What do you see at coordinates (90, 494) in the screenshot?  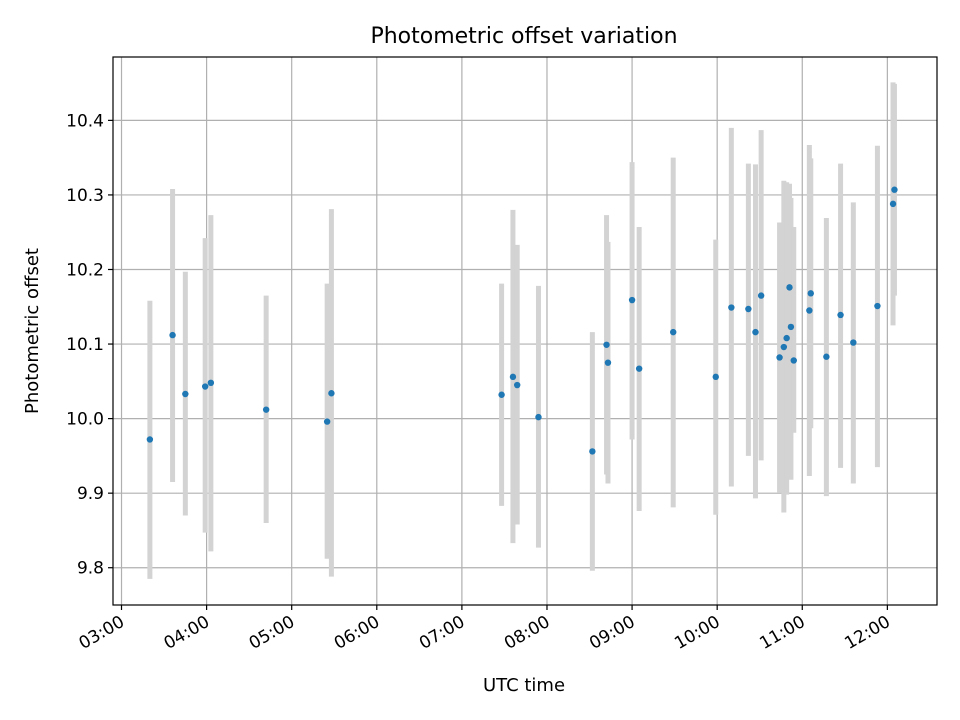 I see `y-tick-label: 9.9` at bounding box center [90, 494].